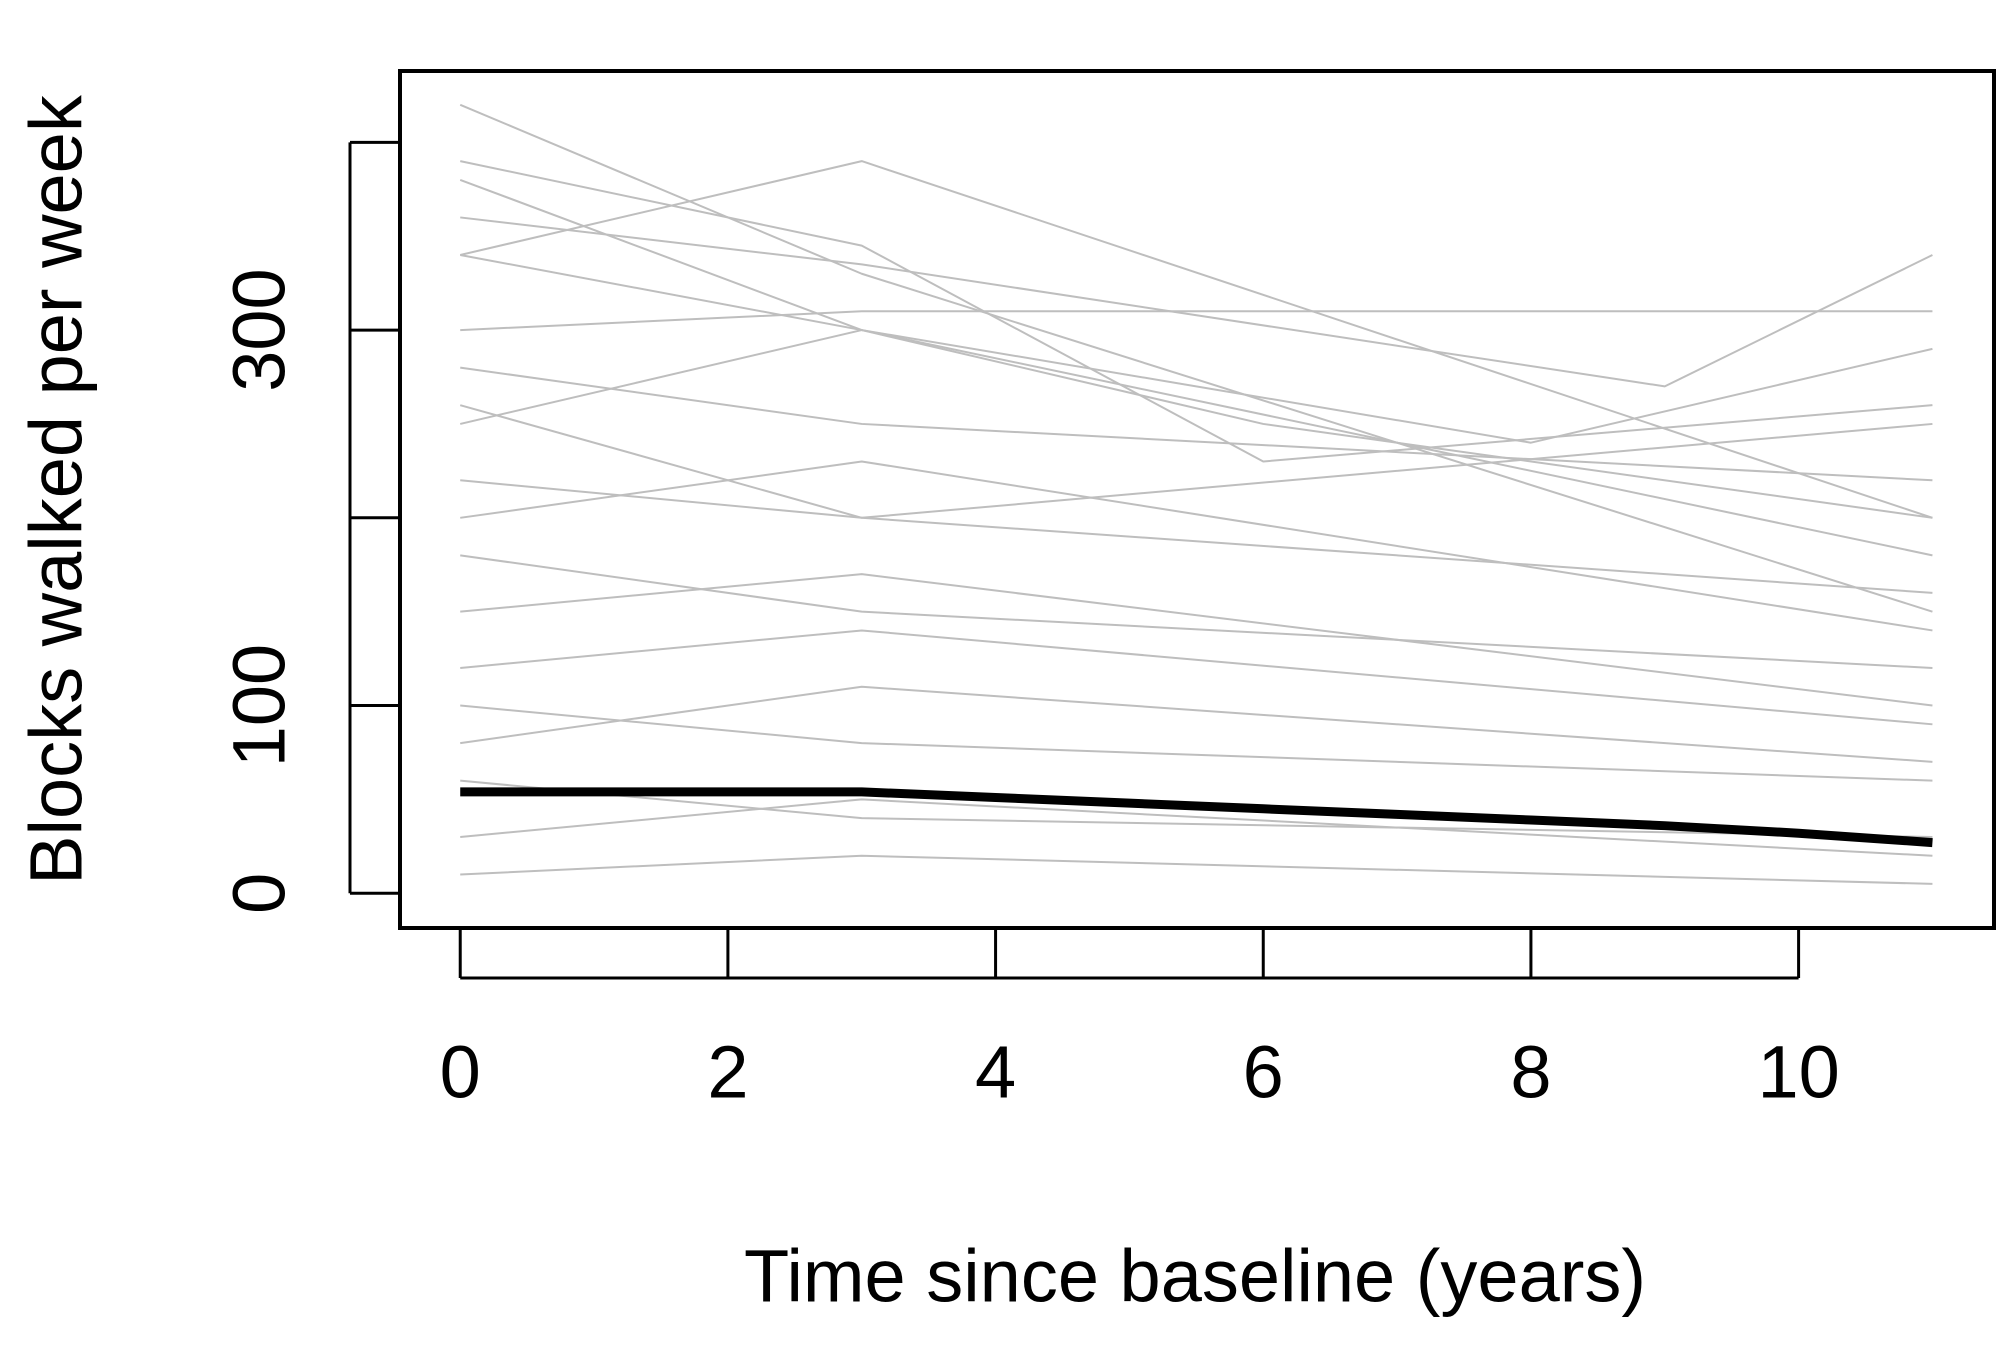  Describe the element at coordinates (995, 1072) in the screenshot. I see `x-tick-label: 4` at that location.